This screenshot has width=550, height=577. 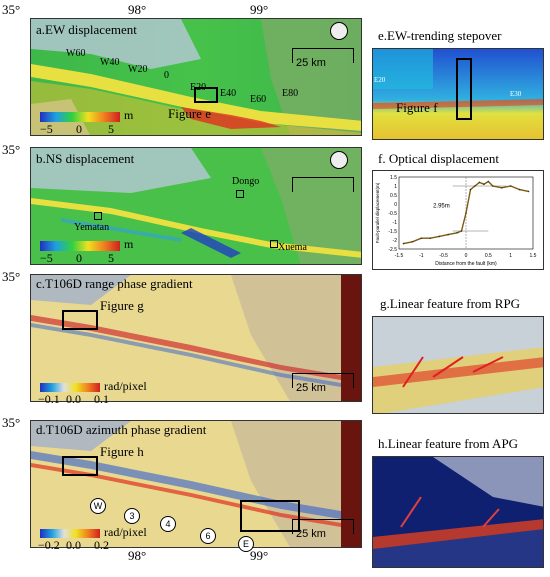 I want to click on panel-e-title: e.EW-trending stepover, so click(x=440, y=35).